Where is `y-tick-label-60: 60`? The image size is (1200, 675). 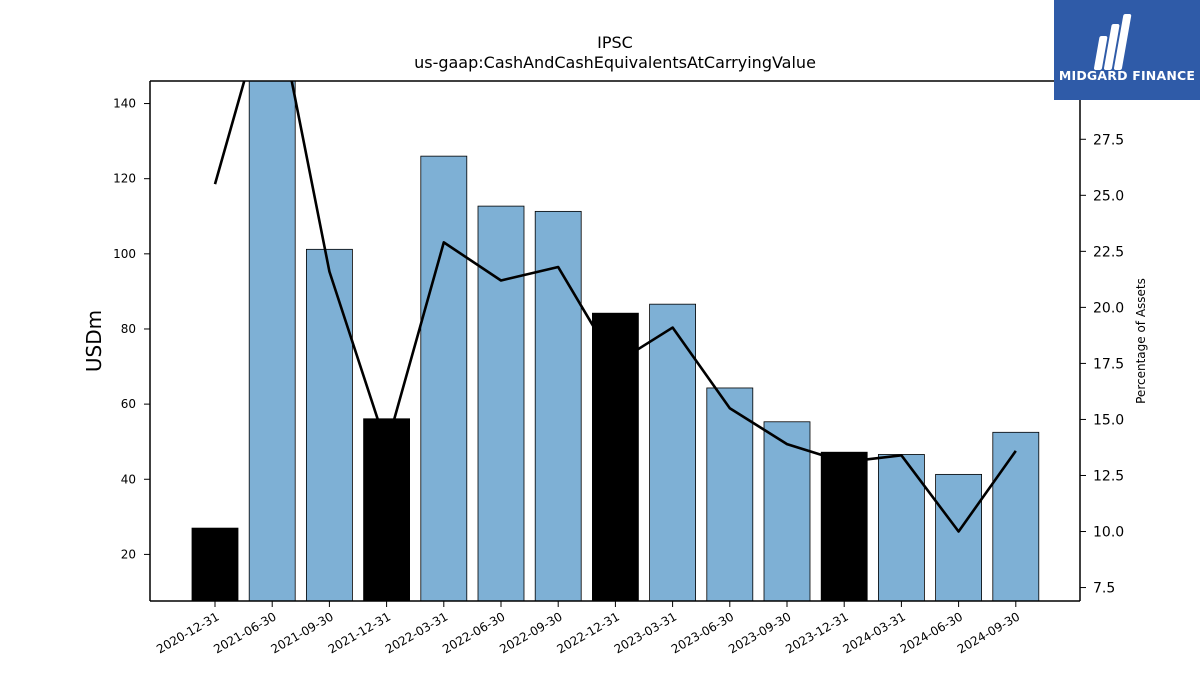
y-tick-label-60: 60 is located at coordinates (128, 404).